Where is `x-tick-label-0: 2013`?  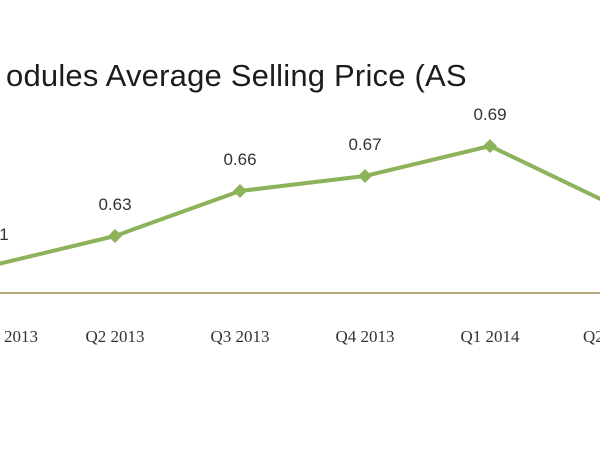 x-tick-label-0: 2013 is located at coordinates (21, 336).